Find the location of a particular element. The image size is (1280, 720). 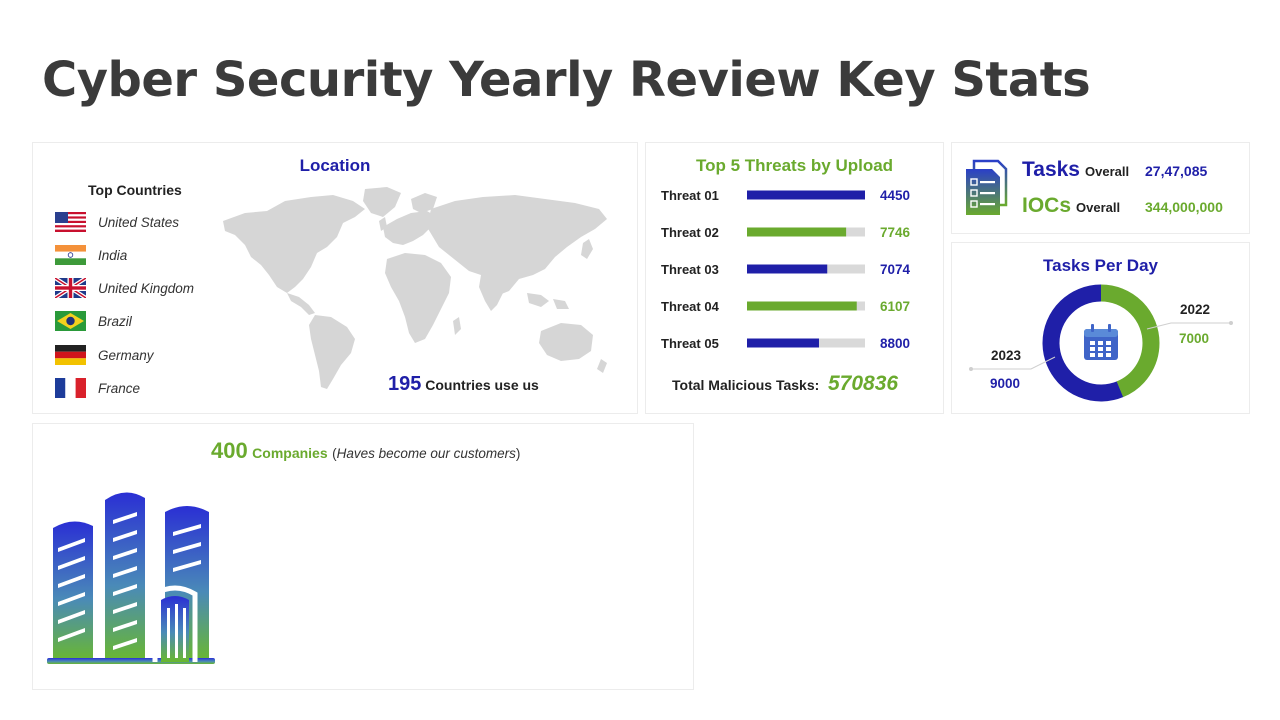

germany-flag-icon is located at coordinates (70, 355).